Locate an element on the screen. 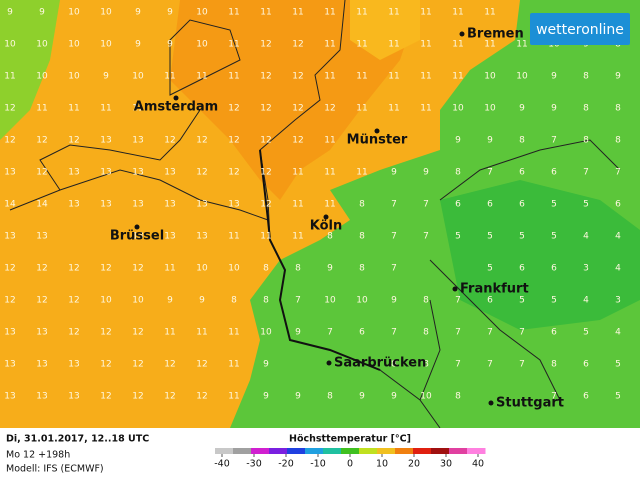 Image resolution: width=640 pixels, height=478 pixels. legend-tick-label: 30 is located at coordinates (446, 464).